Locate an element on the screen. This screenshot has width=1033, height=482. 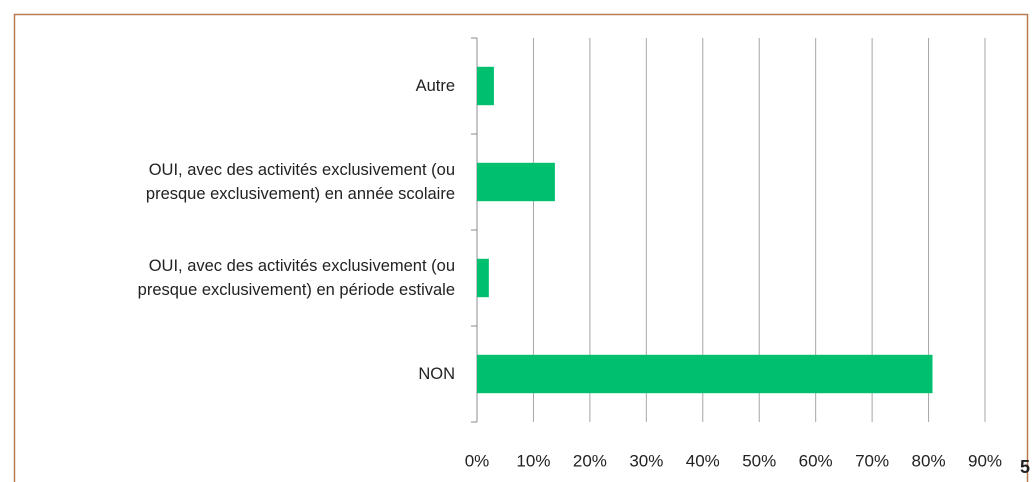
page-number: 5 is located at coordinates (1025, 467).